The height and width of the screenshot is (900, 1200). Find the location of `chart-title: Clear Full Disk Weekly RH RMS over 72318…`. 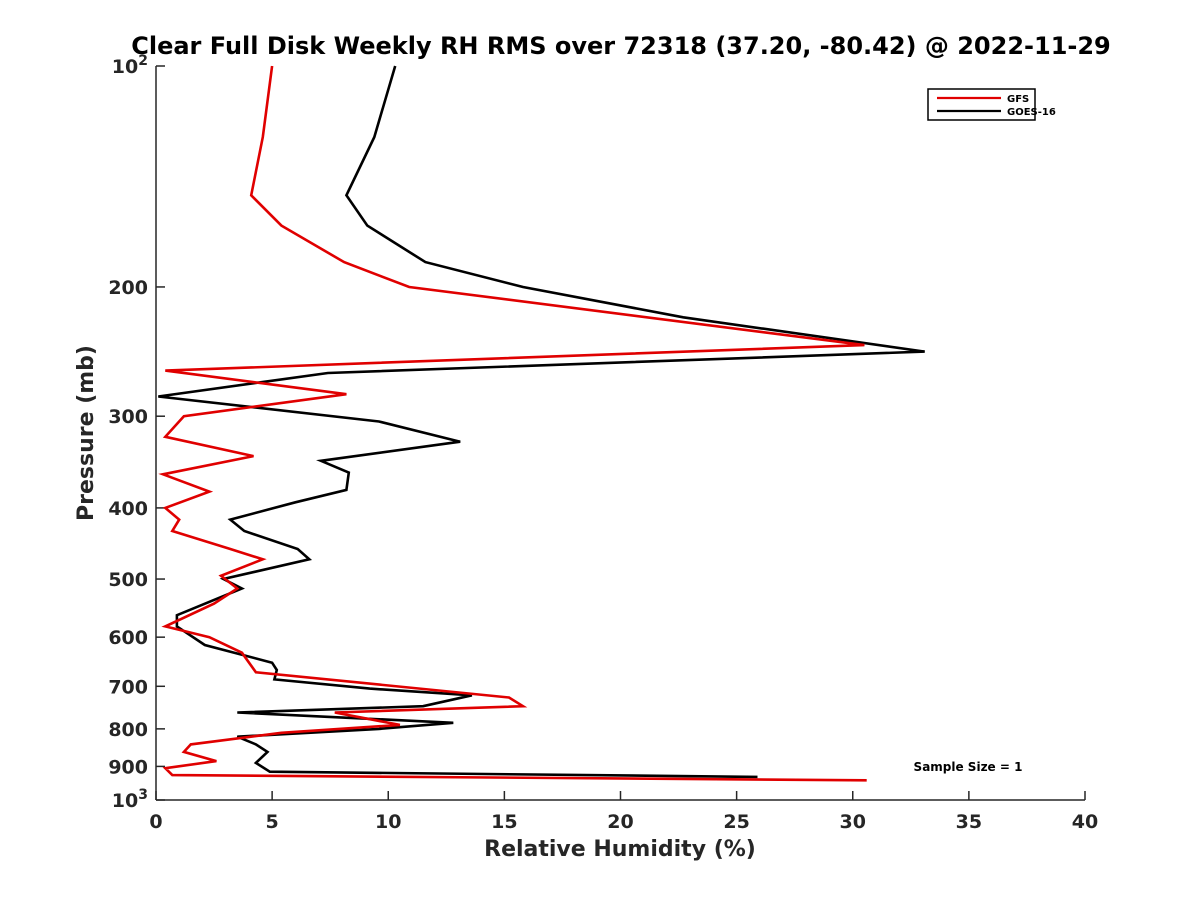

chart-title: Clear Full Disk Weekly RH RMS over 72318… is located at coordinates (621, 46).